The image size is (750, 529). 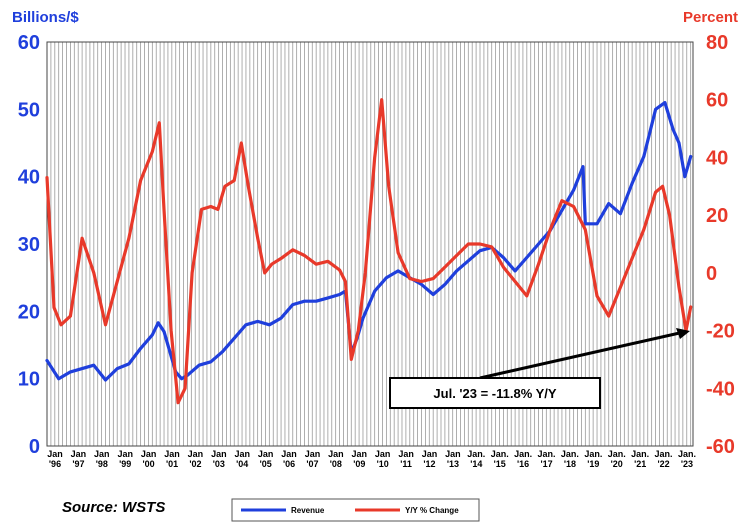 What do you see at coordinates (172, 464) in the screenshot?
I see `x-tick-label-year: '01` at bounding box center [172, 464].